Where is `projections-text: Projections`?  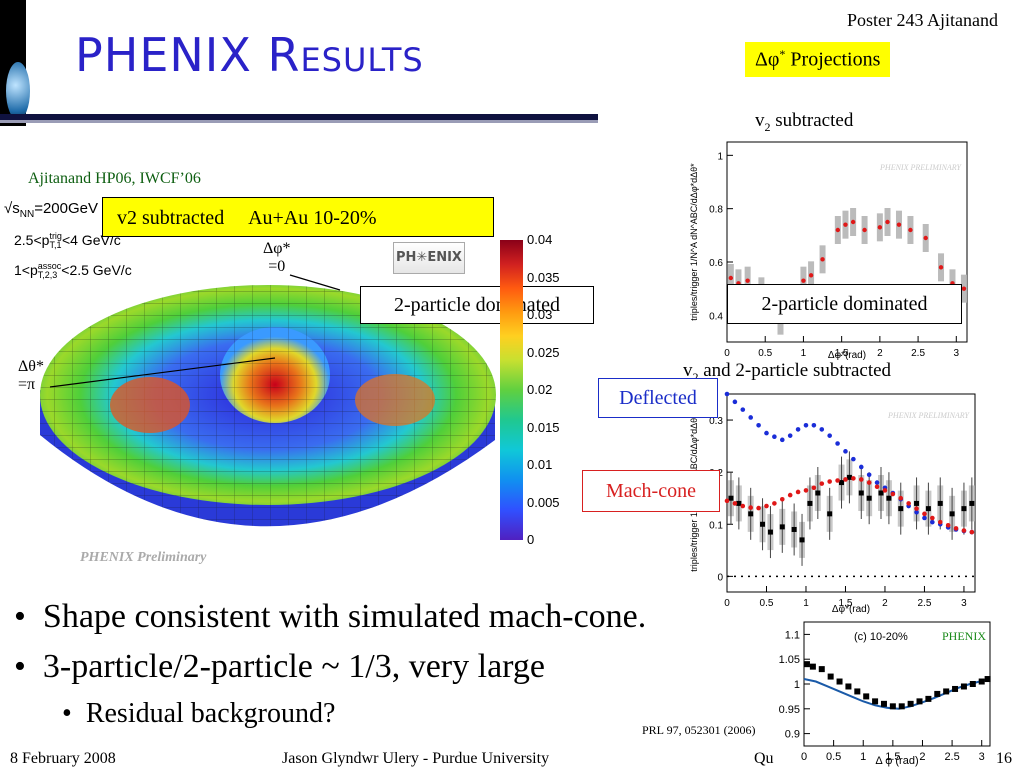 projections-text: Projections is located at coordinates (833, 59).